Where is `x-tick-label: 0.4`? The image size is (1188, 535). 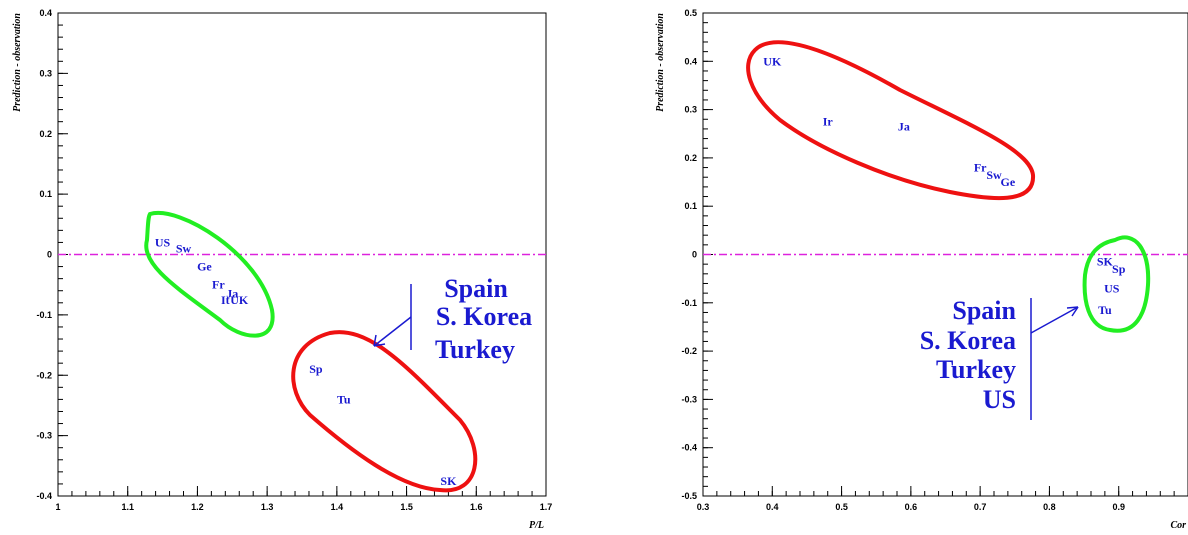 x-tick-label: 0.4 is located at coordinates (772, 507).